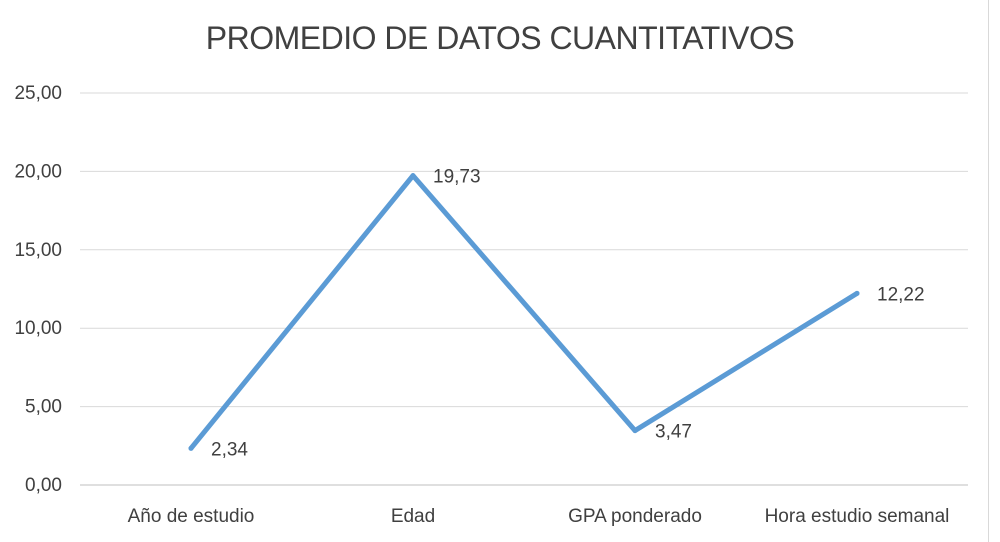 This screenshot has width=1000, height=542. I want to click on x-tick-label: Año de estudio, so click(191, 516).